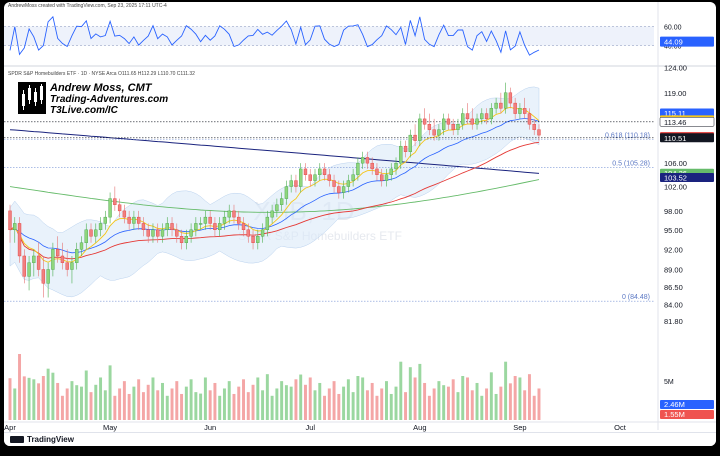 The image size is (720, 456). What do you see at coordinates (673, 47) in the screenshot?
I see `rsi-tick-label: 40.00` at bounding box center [673, 47].